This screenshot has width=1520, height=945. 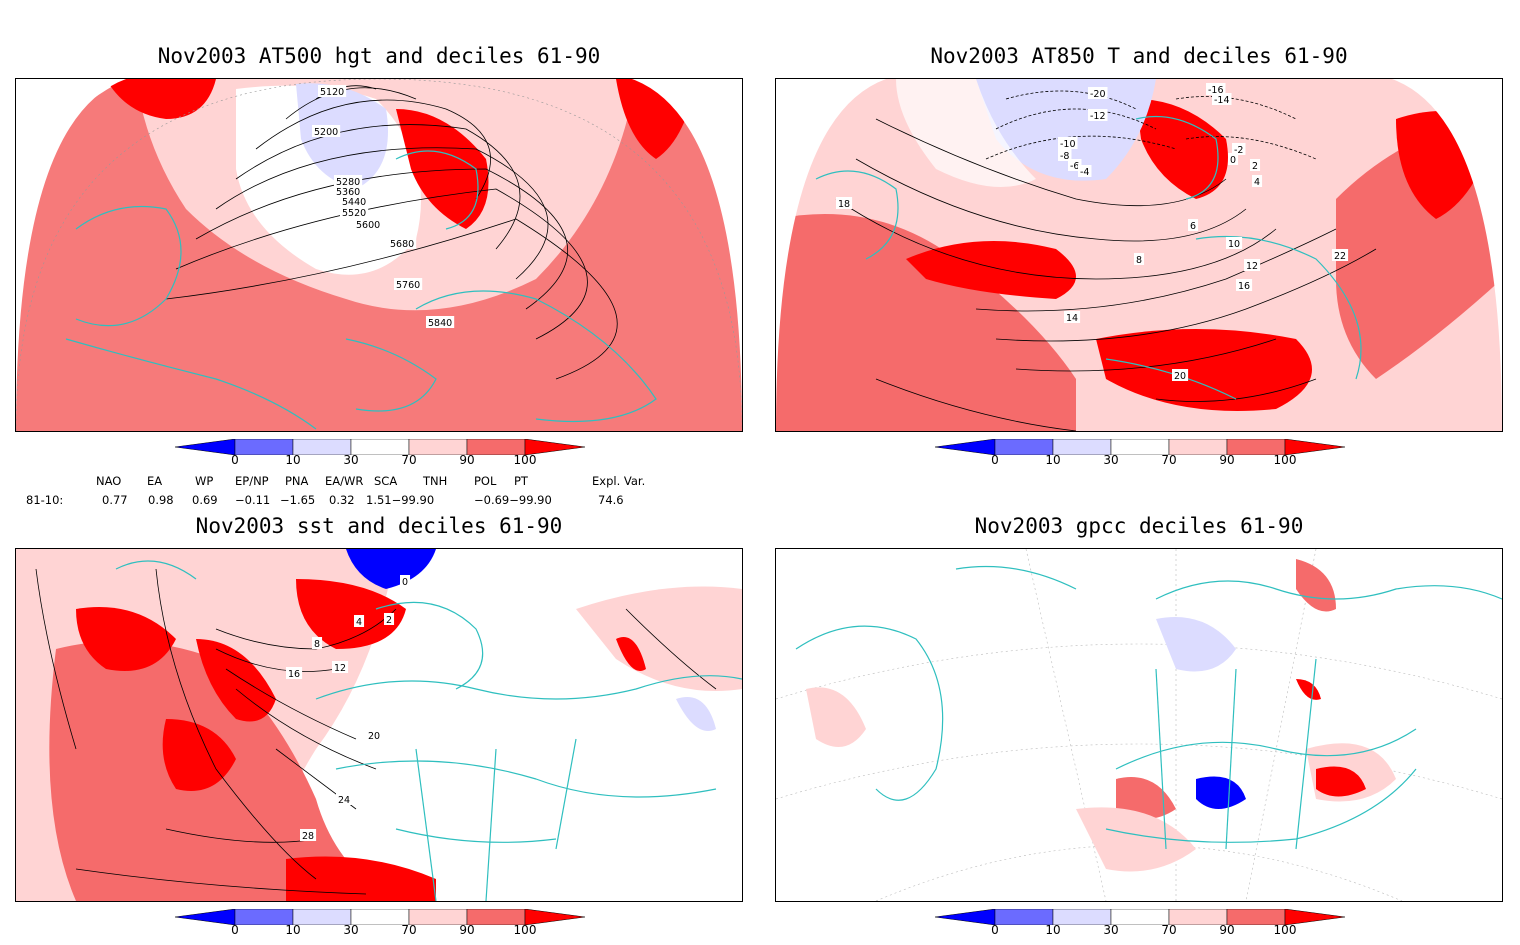 I want to click on contour-label: 18, so click(x=844, y=204).